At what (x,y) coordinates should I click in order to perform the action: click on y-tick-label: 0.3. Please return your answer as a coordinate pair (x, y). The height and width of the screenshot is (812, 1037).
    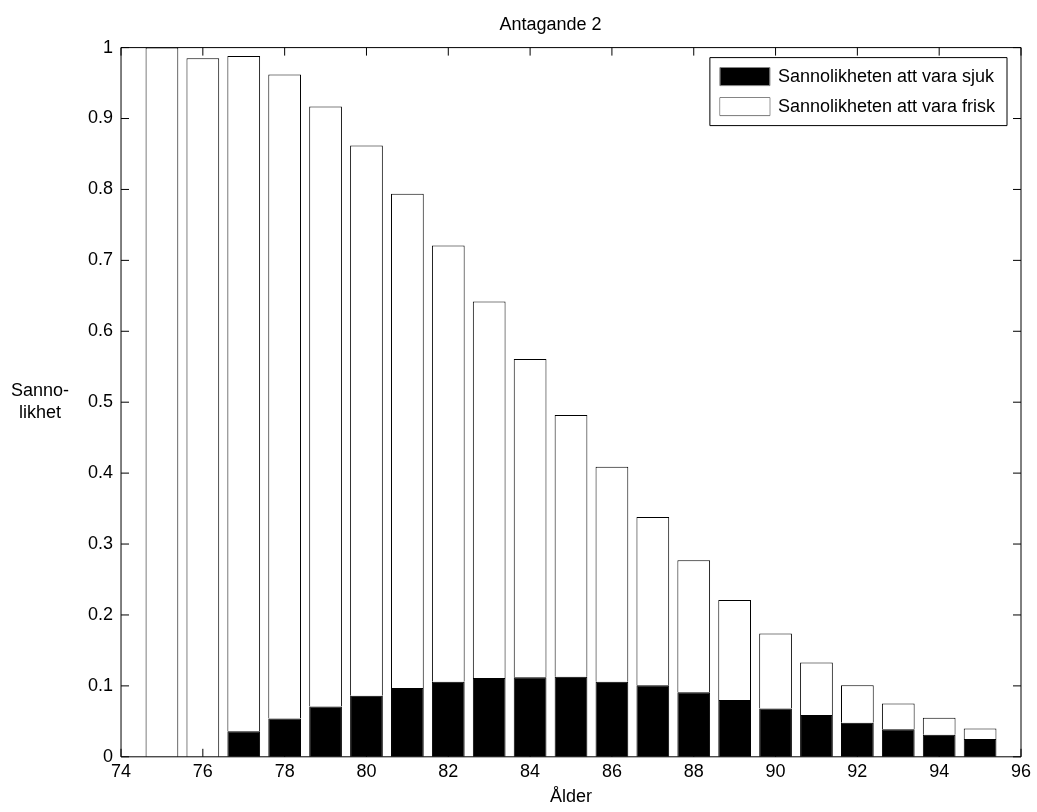
    Looking at the image, I should click on (100, 543).